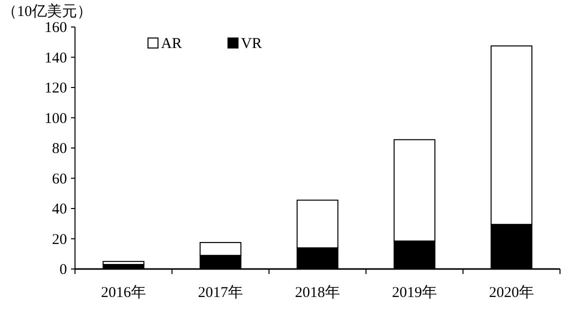 The height and width of the screenshot is (313, 566). Describe the element at coordinates (171, 44) in the screenshot. I see `legend-label: AR` at that location.